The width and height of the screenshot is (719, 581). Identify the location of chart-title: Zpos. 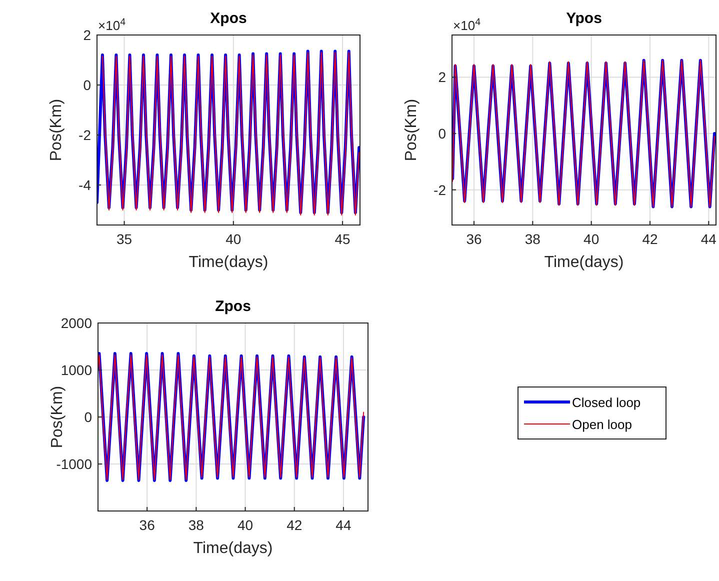
(233, 306).